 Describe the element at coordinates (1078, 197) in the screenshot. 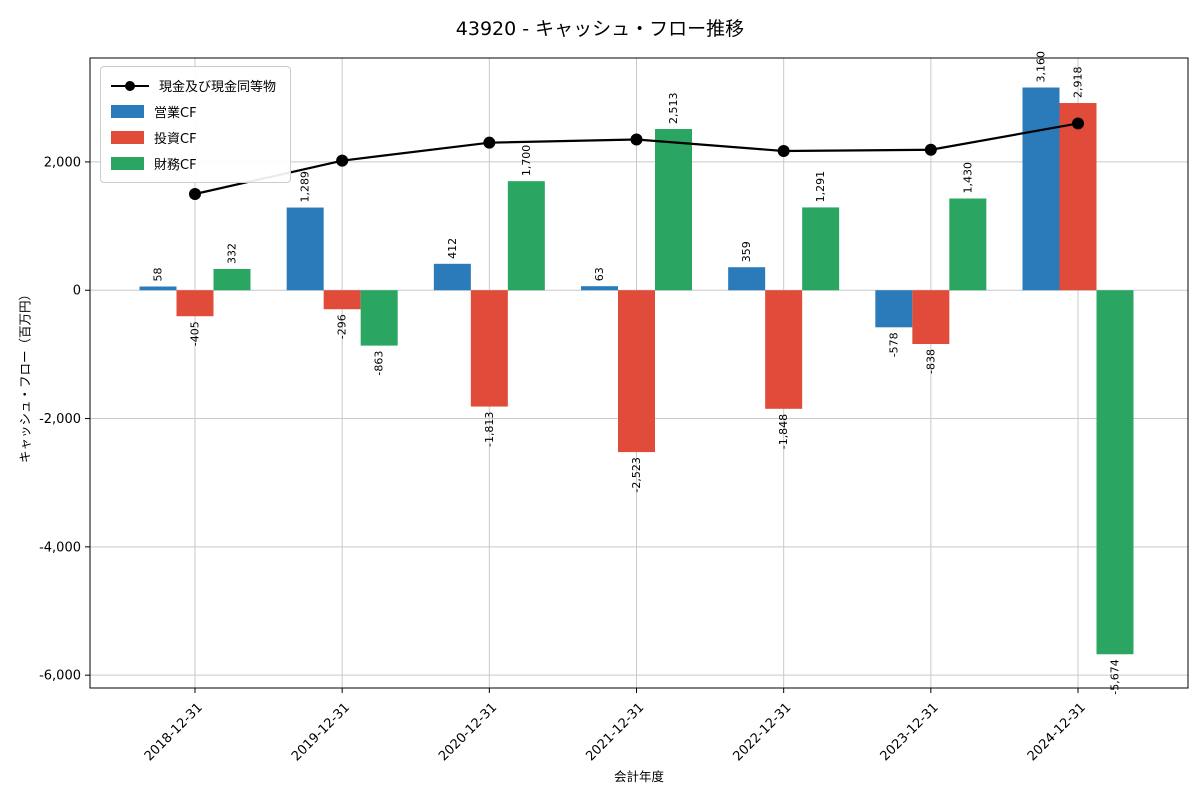

I see `bar-投資CF-2024-12-31` at that location.